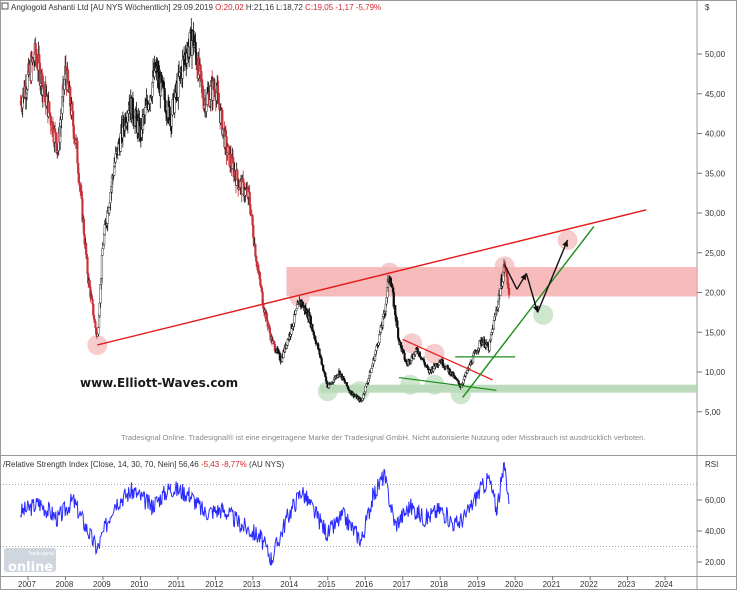 This screenshot has width=737, height=590. What do you see at coordinates (27, 584) in the screenshot?
I see `time-tick-label-0: 2007` at bounding box center [27, 584].